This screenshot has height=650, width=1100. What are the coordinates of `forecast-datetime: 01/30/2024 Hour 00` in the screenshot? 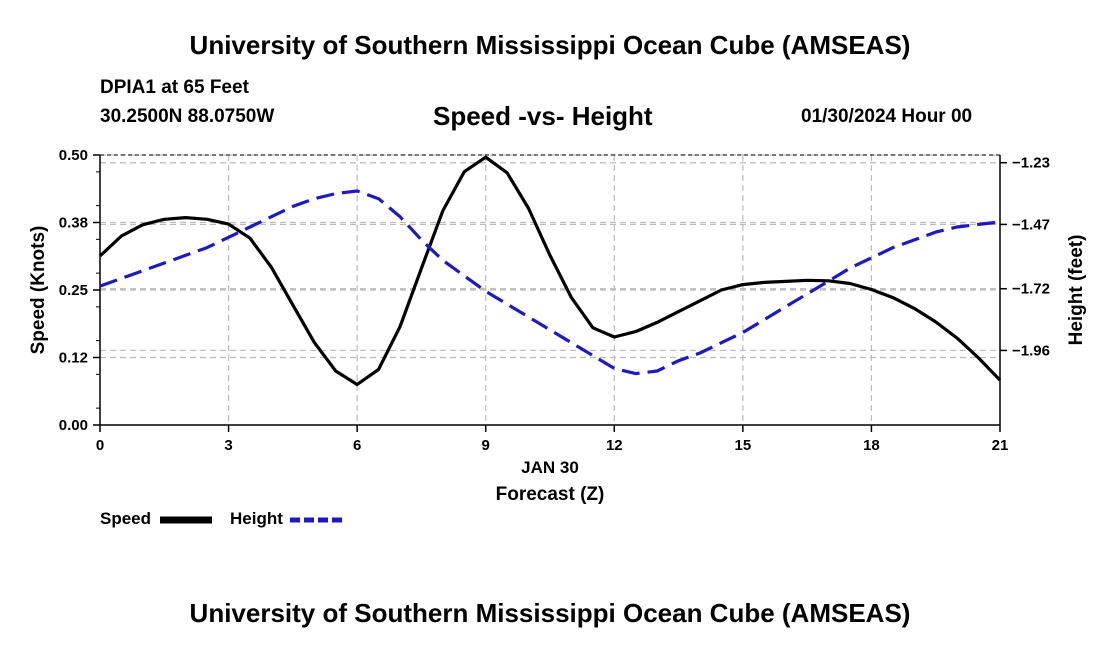 It's located at (887, 116).